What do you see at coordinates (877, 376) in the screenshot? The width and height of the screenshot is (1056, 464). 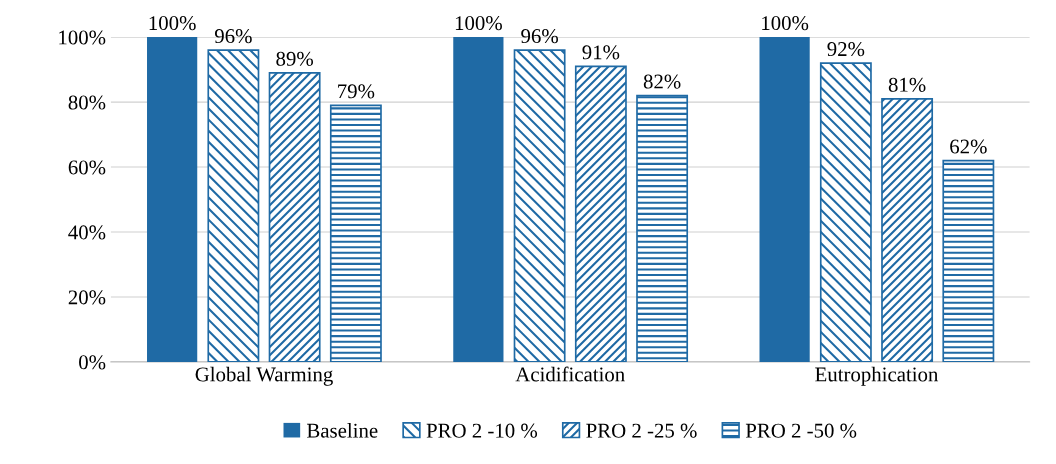 I see `x-tick-label: Eutrophication` at bounding box center [877, 376].